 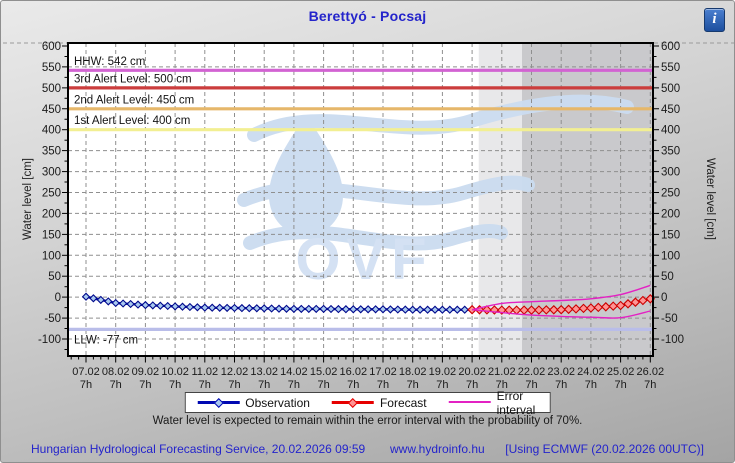 I want to click on ref-line-label: 3rd Alert Level: 500 cm, so click(x=133, y=79).